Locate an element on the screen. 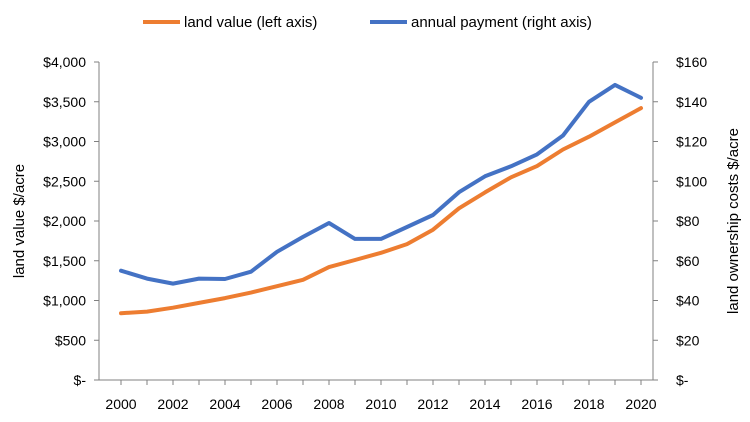  legend-label-annual-payment: annual payment (right axis) is located at coordinates (501, 22).